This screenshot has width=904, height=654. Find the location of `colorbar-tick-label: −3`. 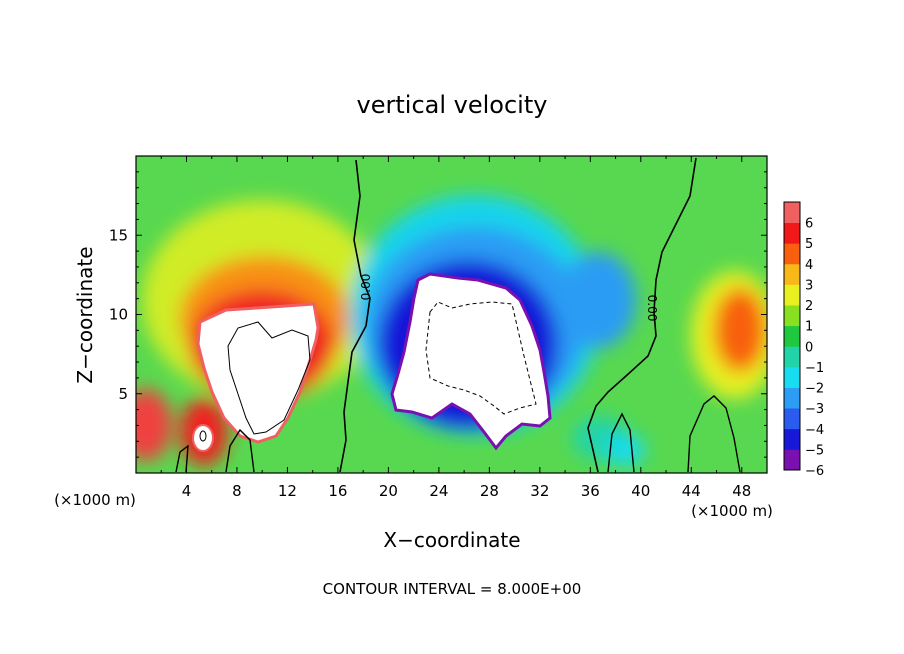

colorbar-tick-label: −3 is located at coordinates (814, 409).